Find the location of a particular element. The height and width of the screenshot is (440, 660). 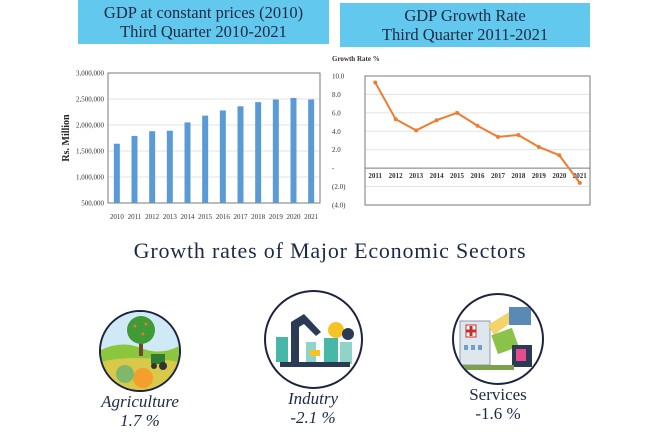

y-tick-label: (2.0) is located at coordinates (339, 187).